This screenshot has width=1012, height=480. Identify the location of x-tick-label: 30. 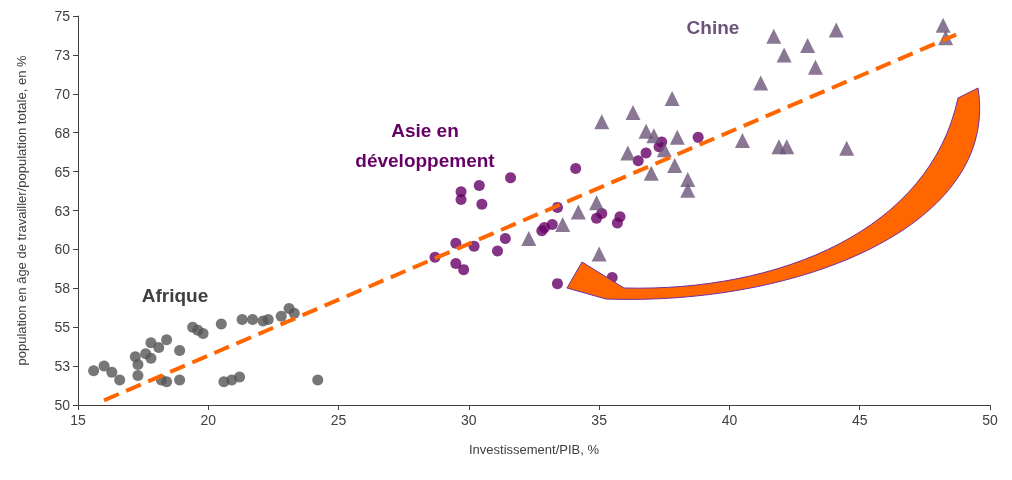
(469, 420).